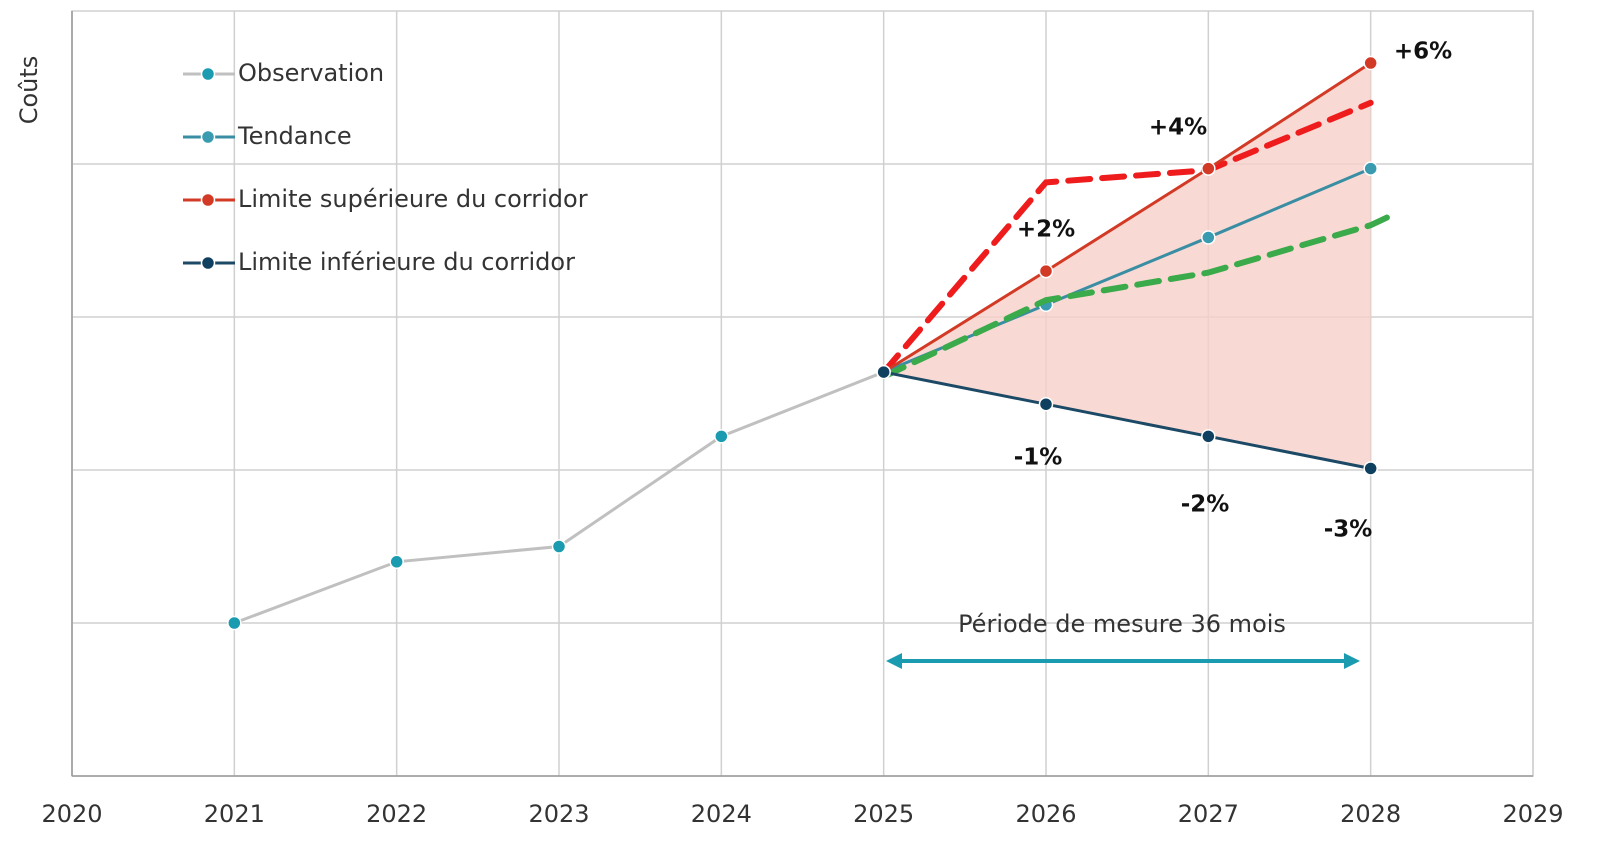  I want to click on annotation: +6%, so click(1423, 52).